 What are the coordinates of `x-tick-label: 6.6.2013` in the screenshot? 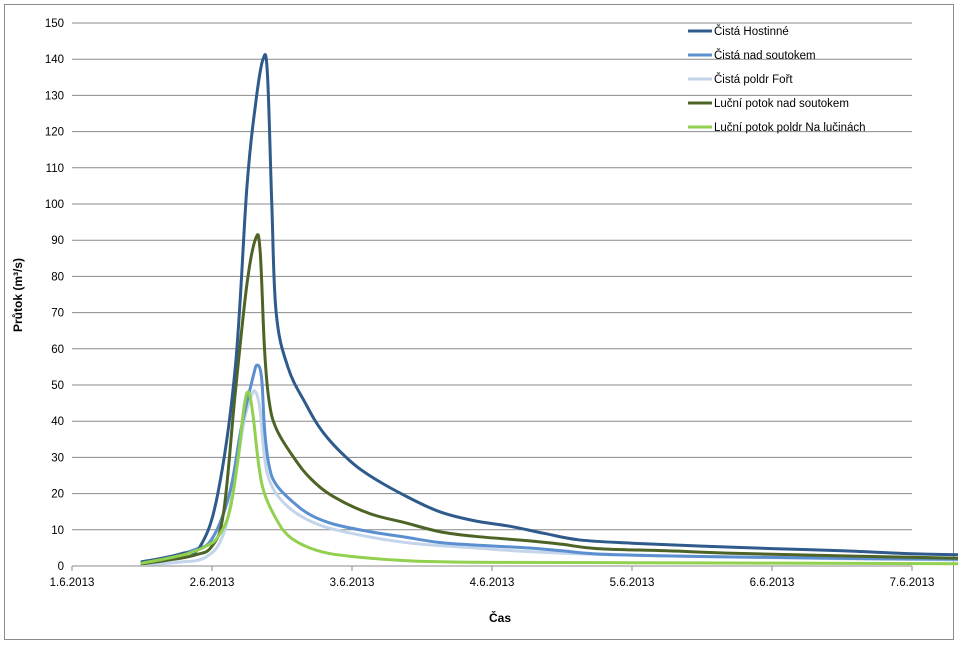 It's located at (772, 583).